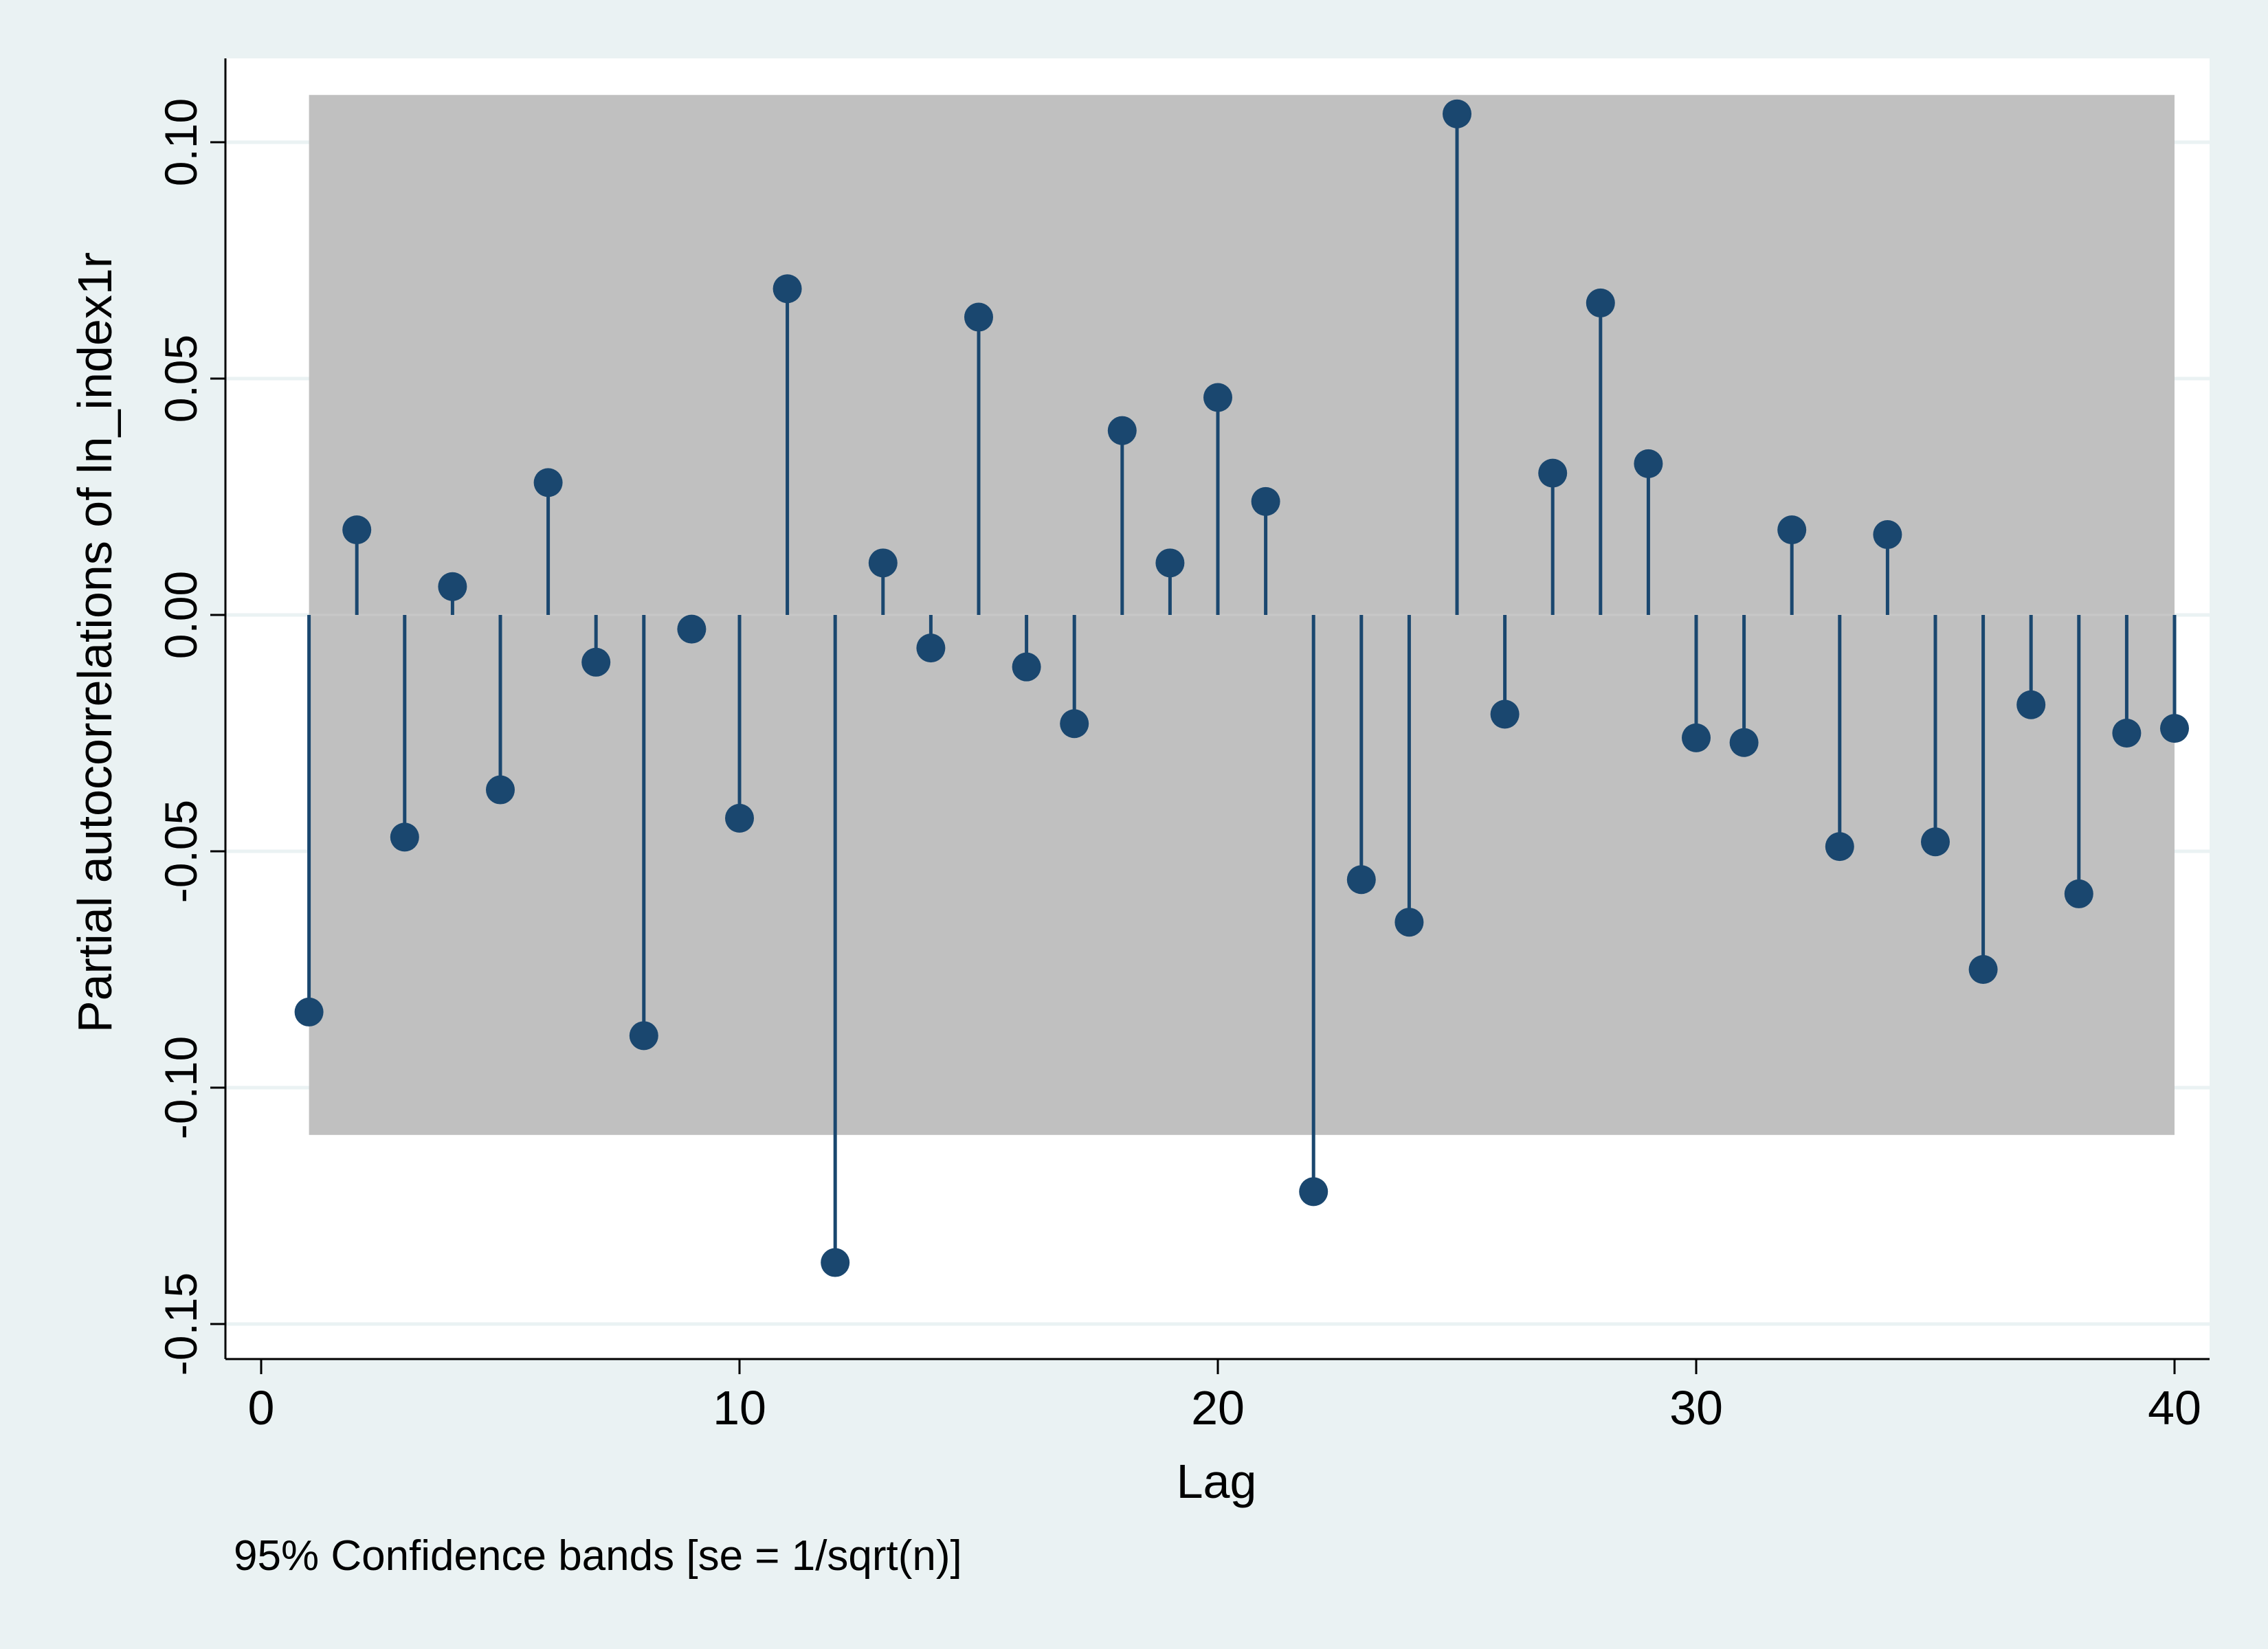  Describe the element at coordinates (180, 379) in the screenshot. I see `y-tick-label: 0.05` at that location.